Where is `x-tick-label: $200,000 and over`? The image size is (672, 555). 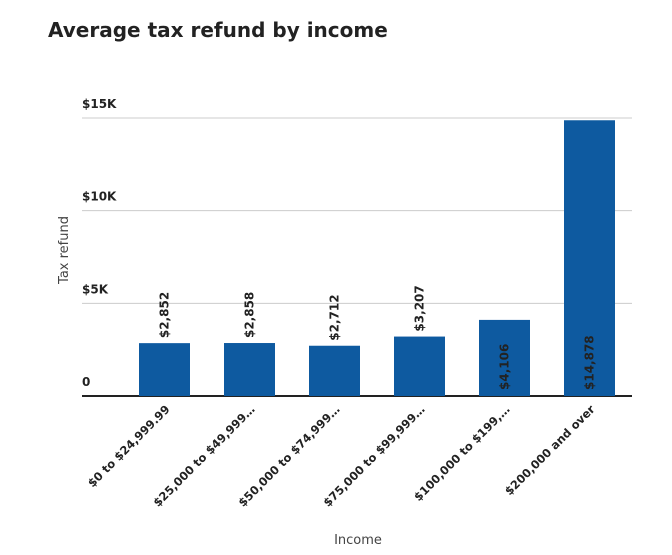 x-tick-label: $200,000 and over is located at coordinates (550, 450).